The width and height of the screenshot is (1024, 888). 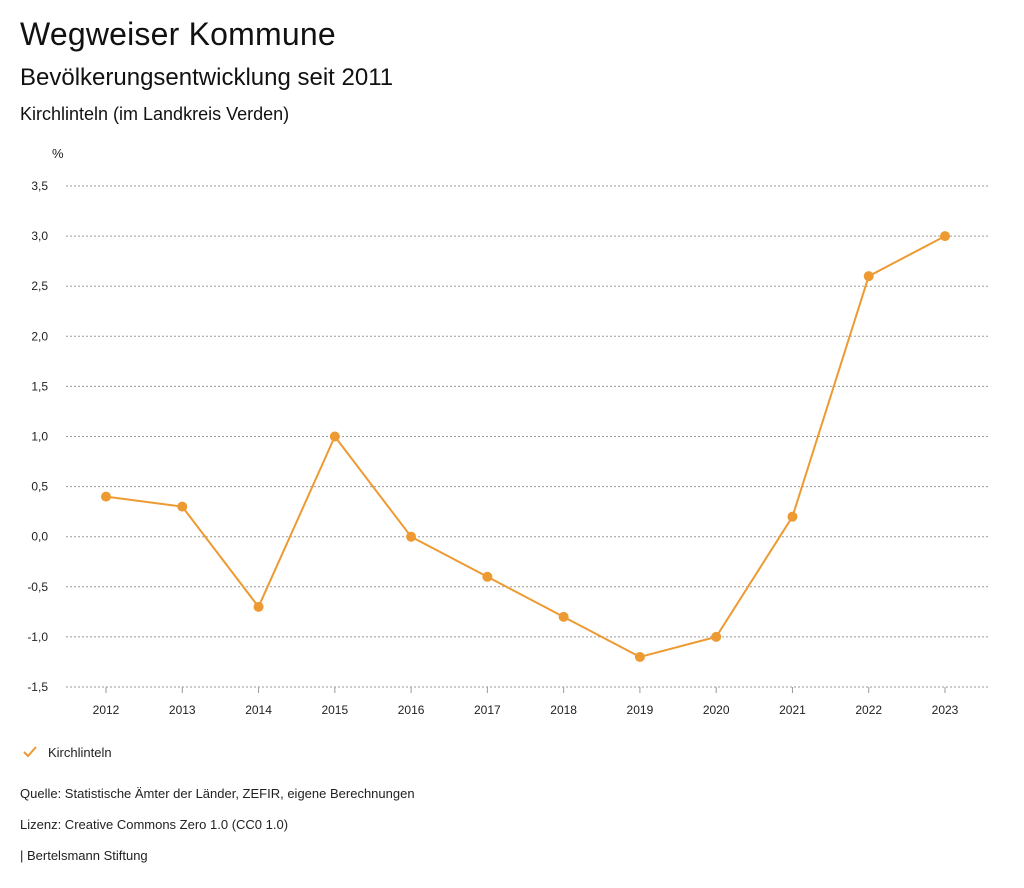 I want to click on y-tick-label: 2,5, so click(x=39, y=286).